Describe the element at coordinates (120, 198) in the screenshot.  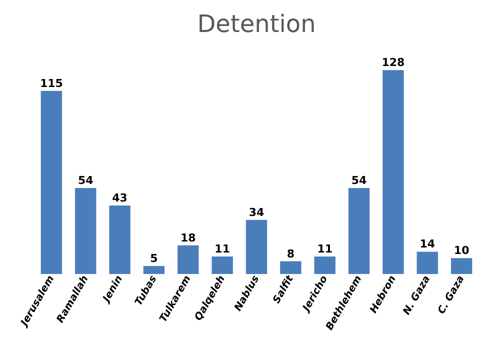
I see `data-label: 43` at that location.